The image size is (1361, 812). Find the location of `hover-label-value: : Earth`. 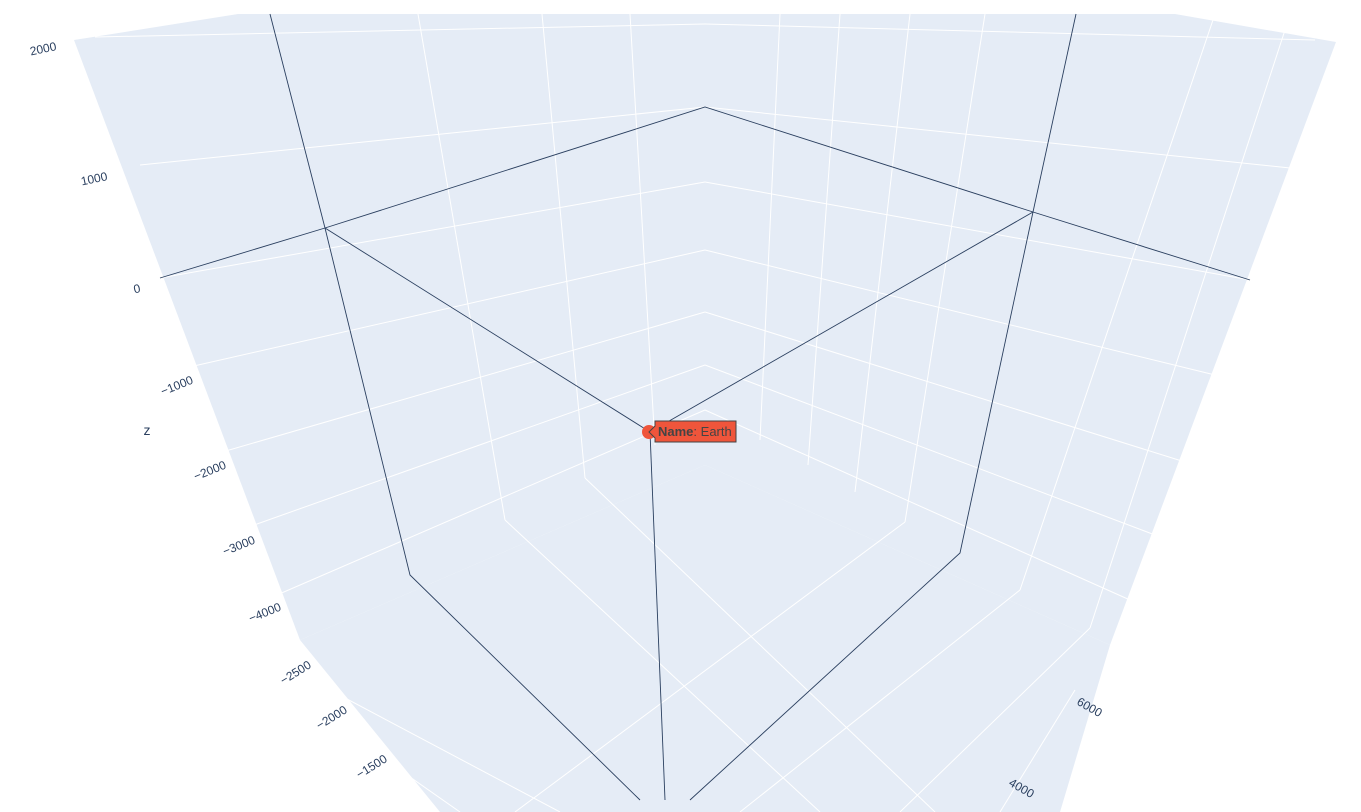

hover-label-value: : Earth is located at coordinates (712, 431).